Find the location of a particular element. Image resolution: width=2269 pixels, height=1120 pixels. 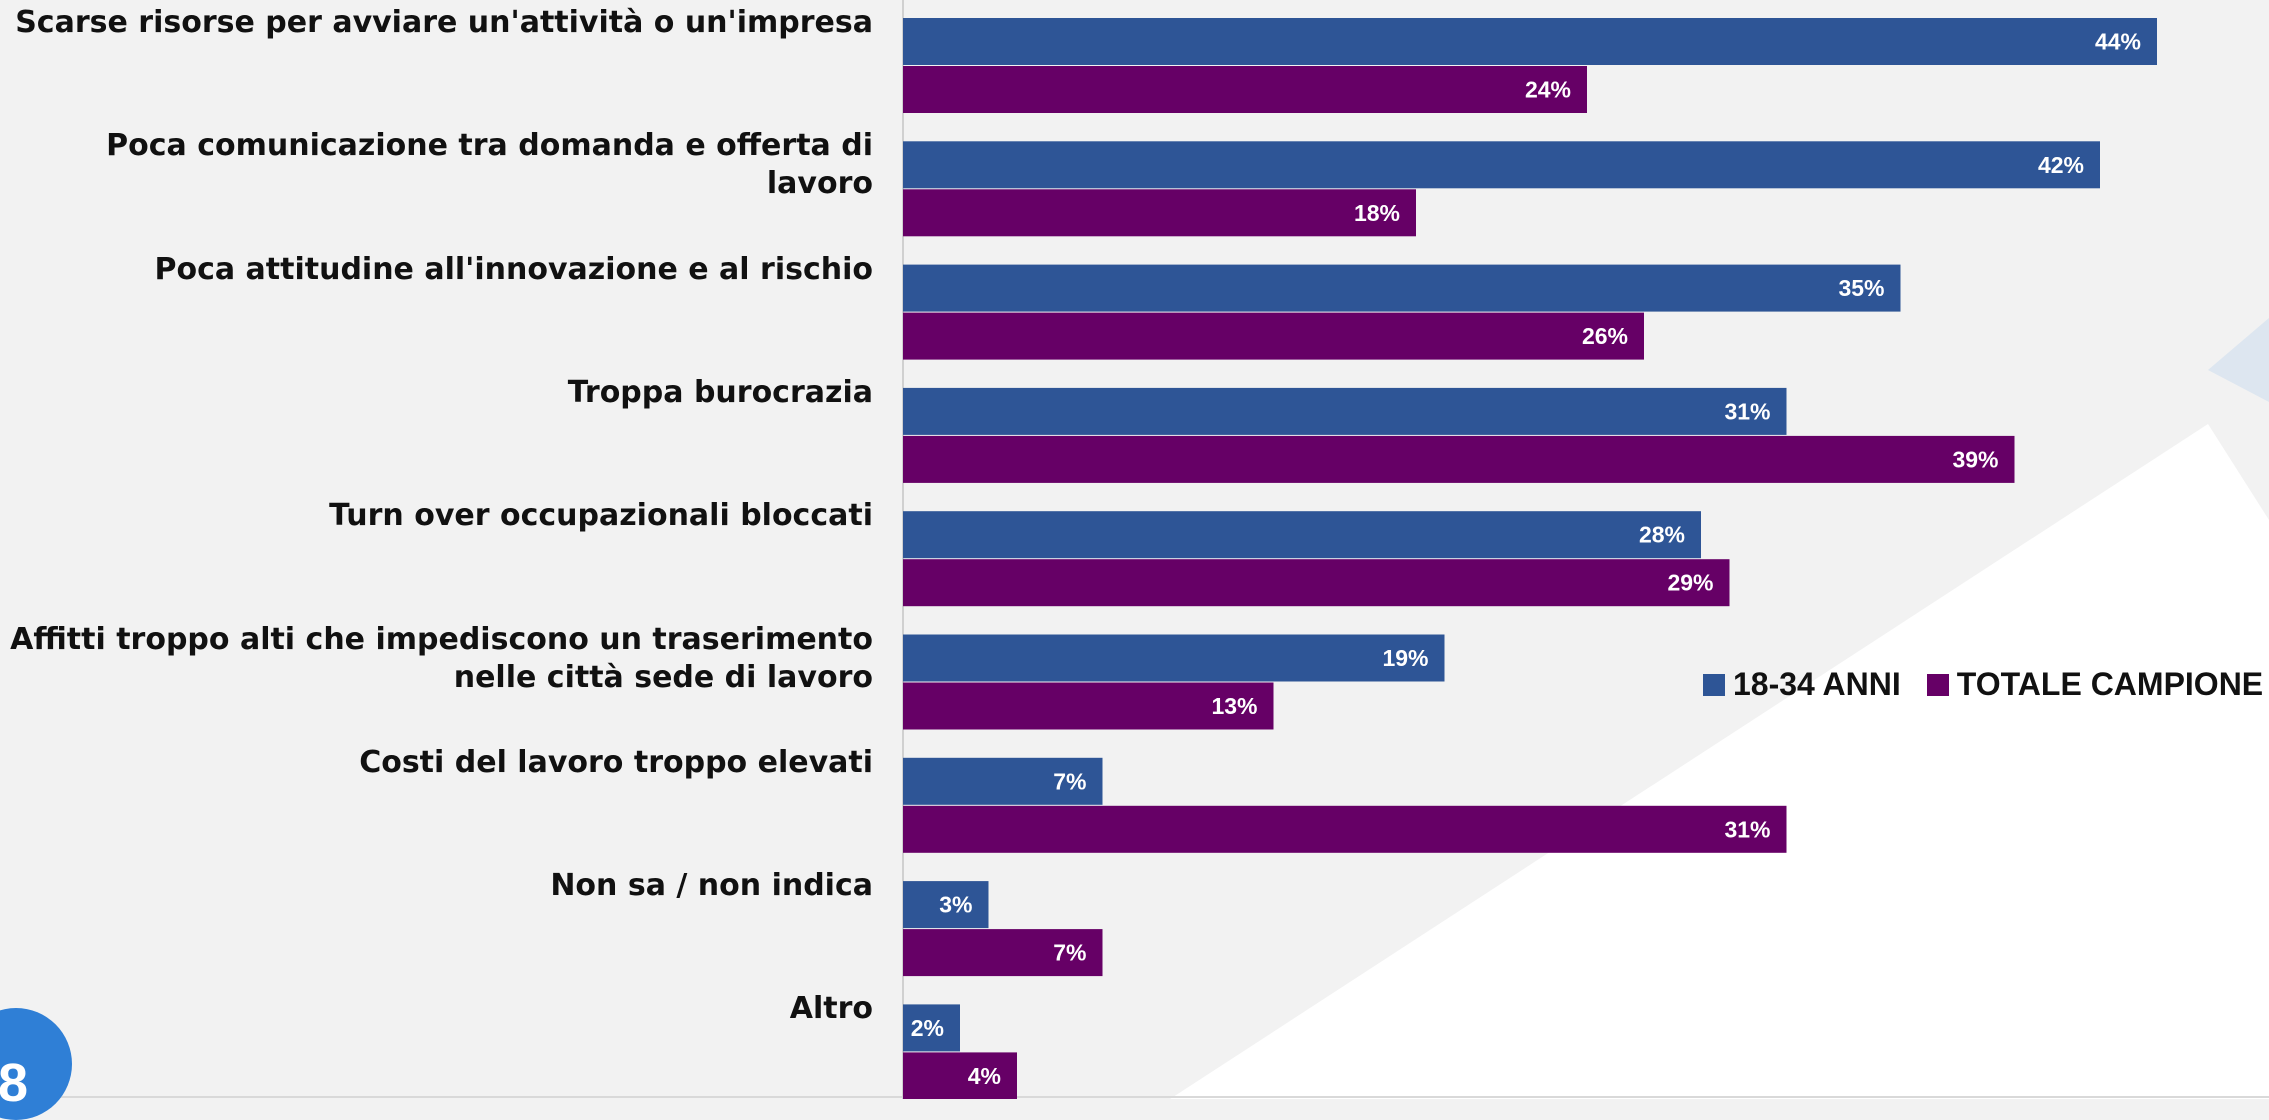

data-label-series-1: 35% is located at coordinates (1861, 288).